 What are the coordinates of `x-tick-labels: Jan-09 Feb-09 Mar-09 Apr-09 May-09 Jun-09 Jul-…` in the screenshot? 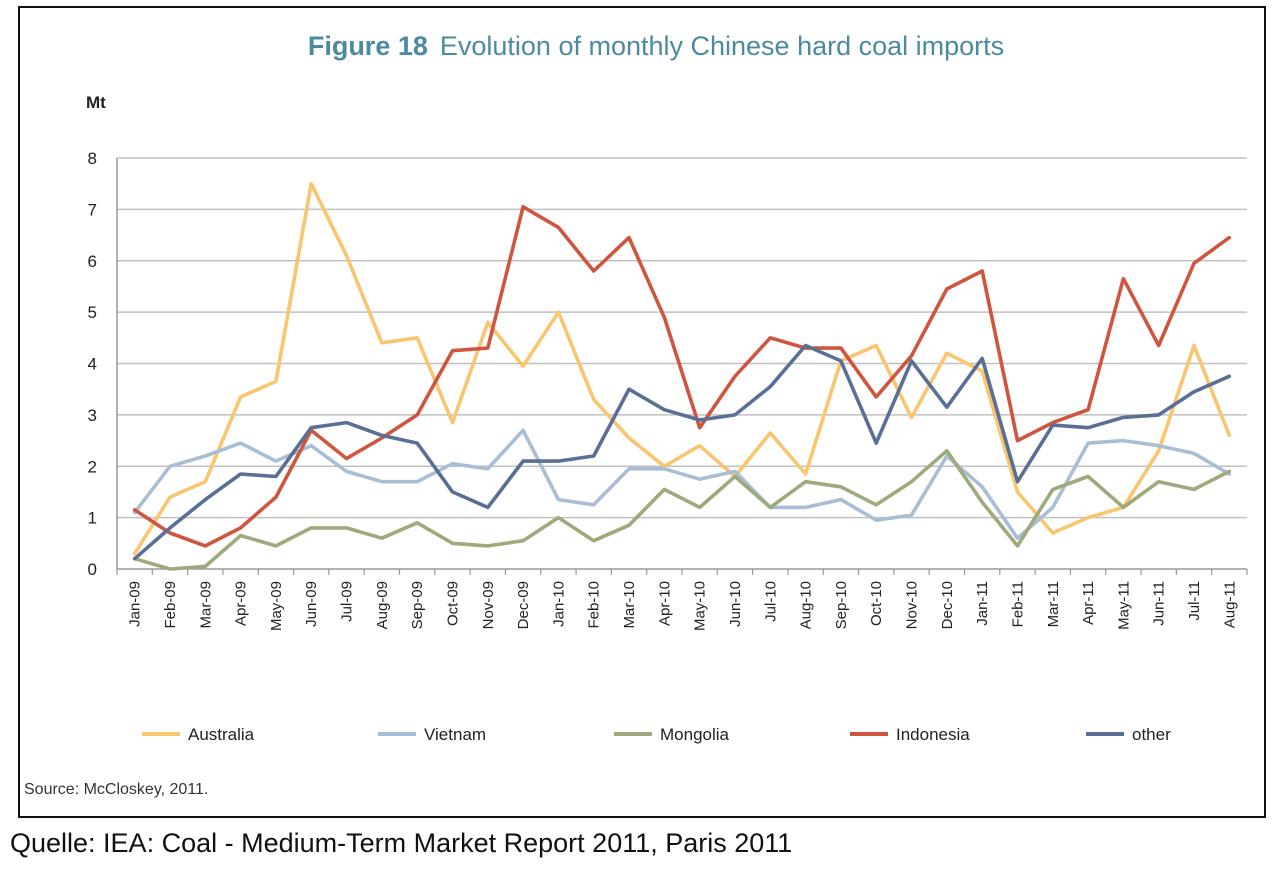 It's located at (683, 606).